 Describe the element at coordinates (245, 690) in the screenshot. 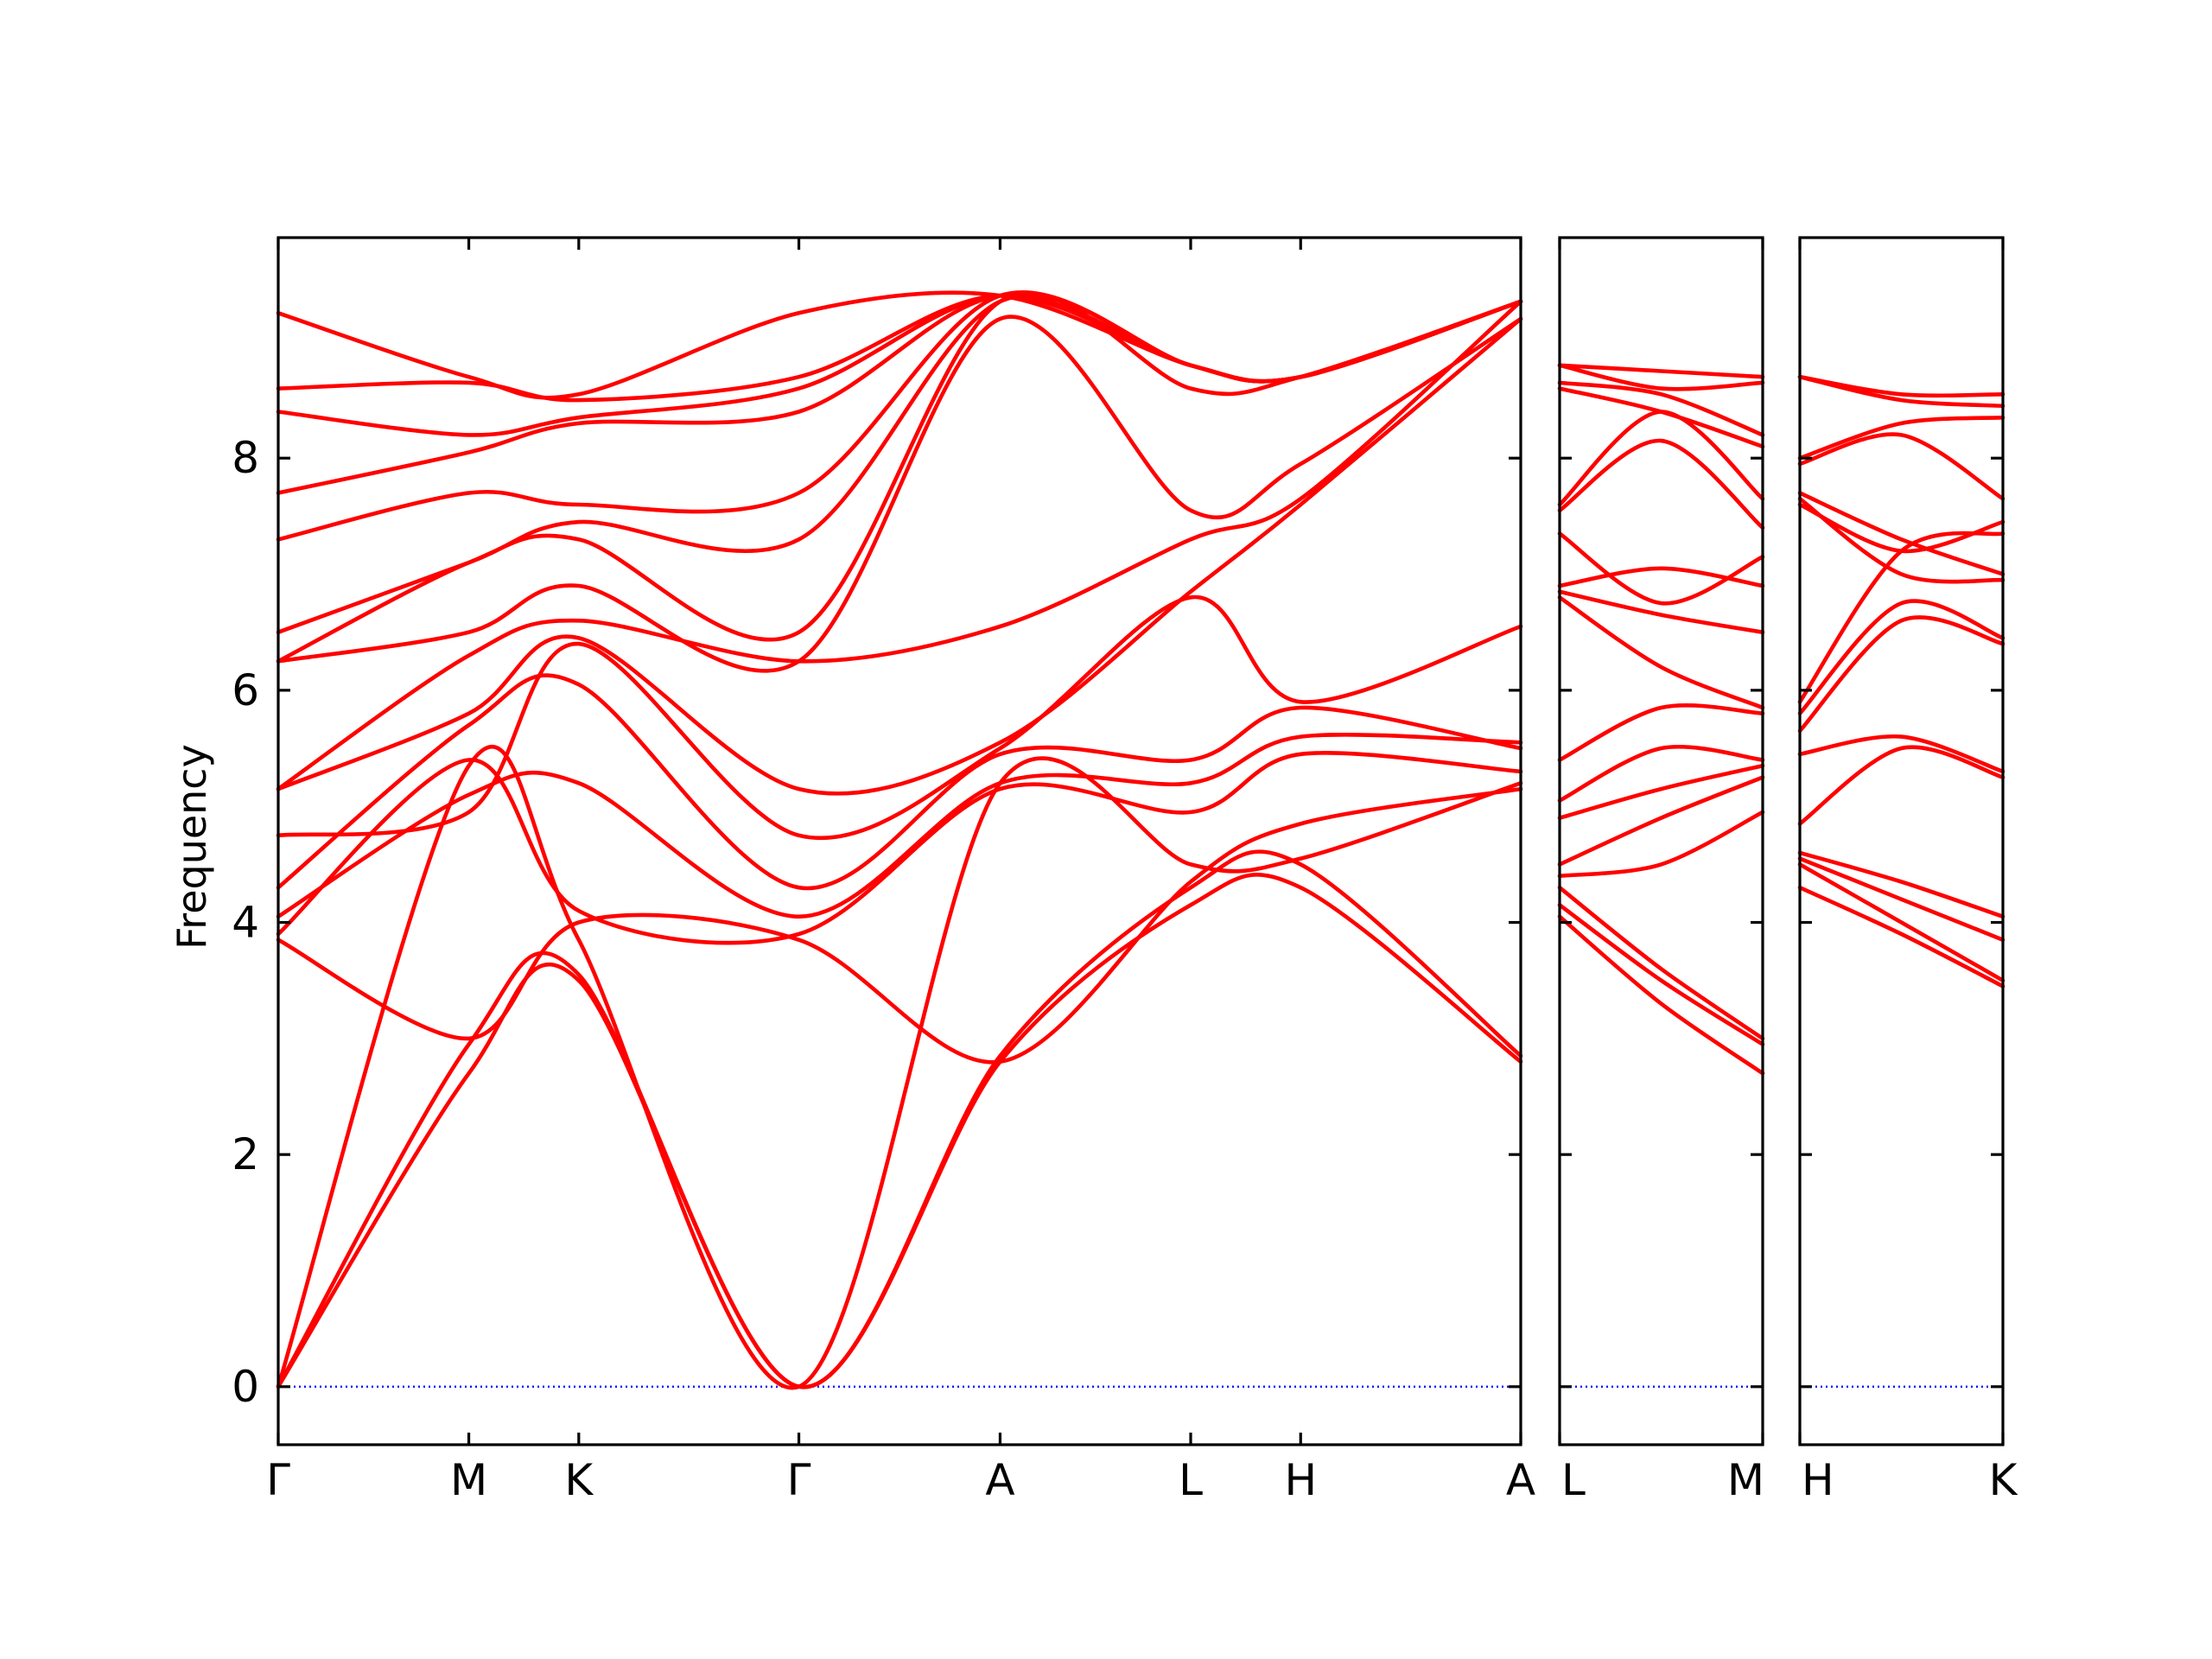

I see `y-tick-label: 6` at that location.